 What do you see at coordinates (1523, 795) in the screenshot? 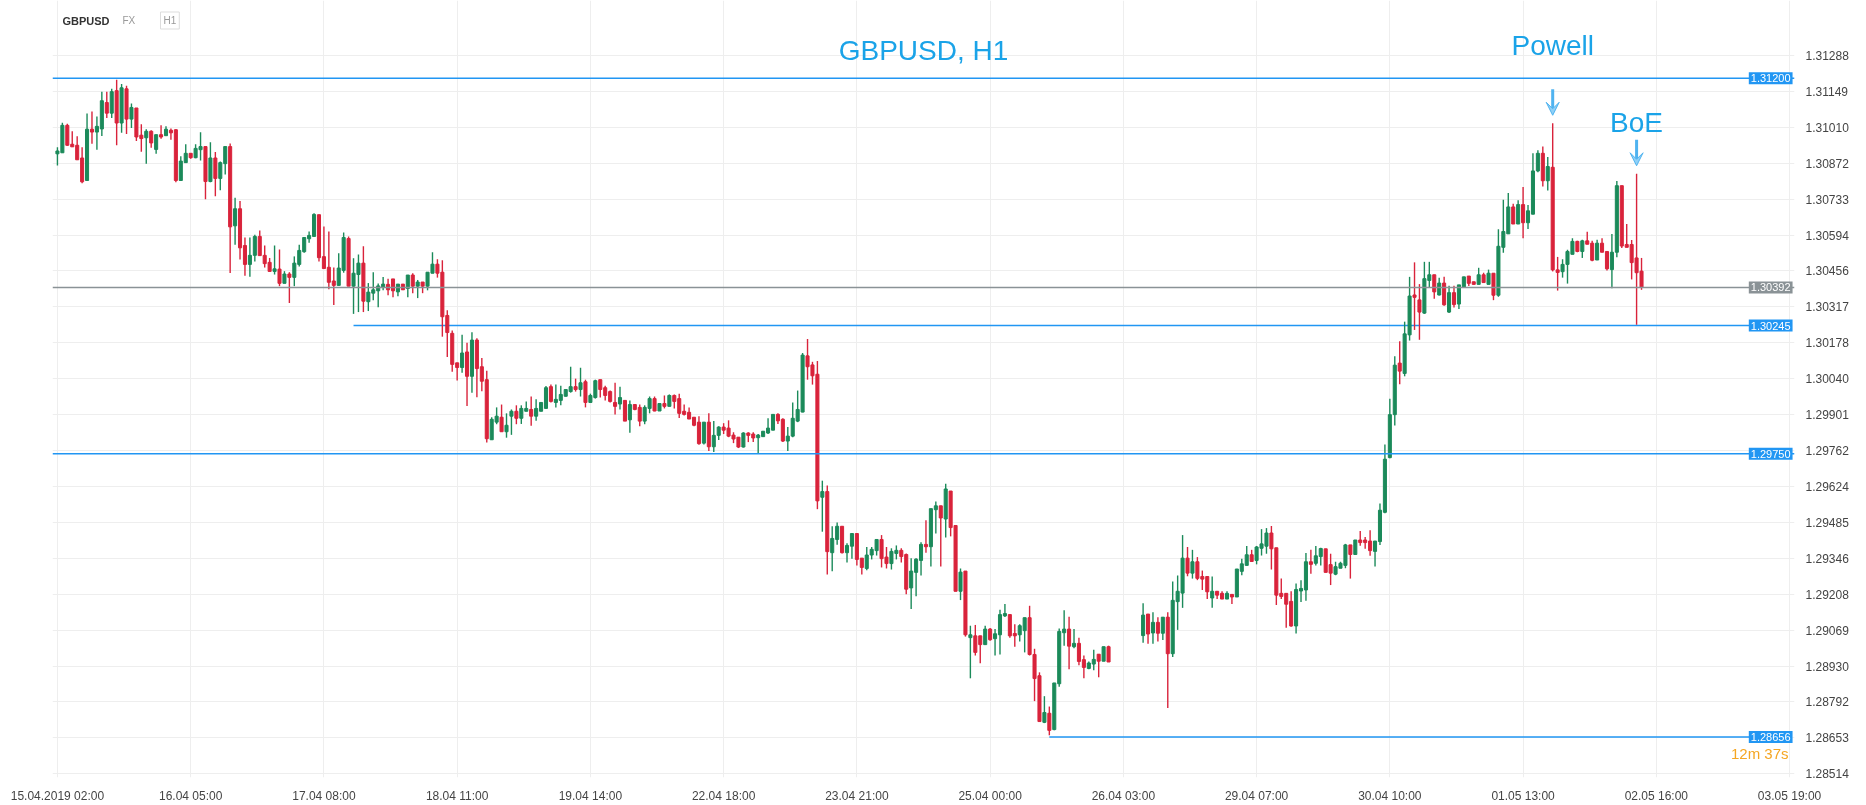
I see `x-tick-label: 01.05 13:00` at bounding box center [1523, 795].